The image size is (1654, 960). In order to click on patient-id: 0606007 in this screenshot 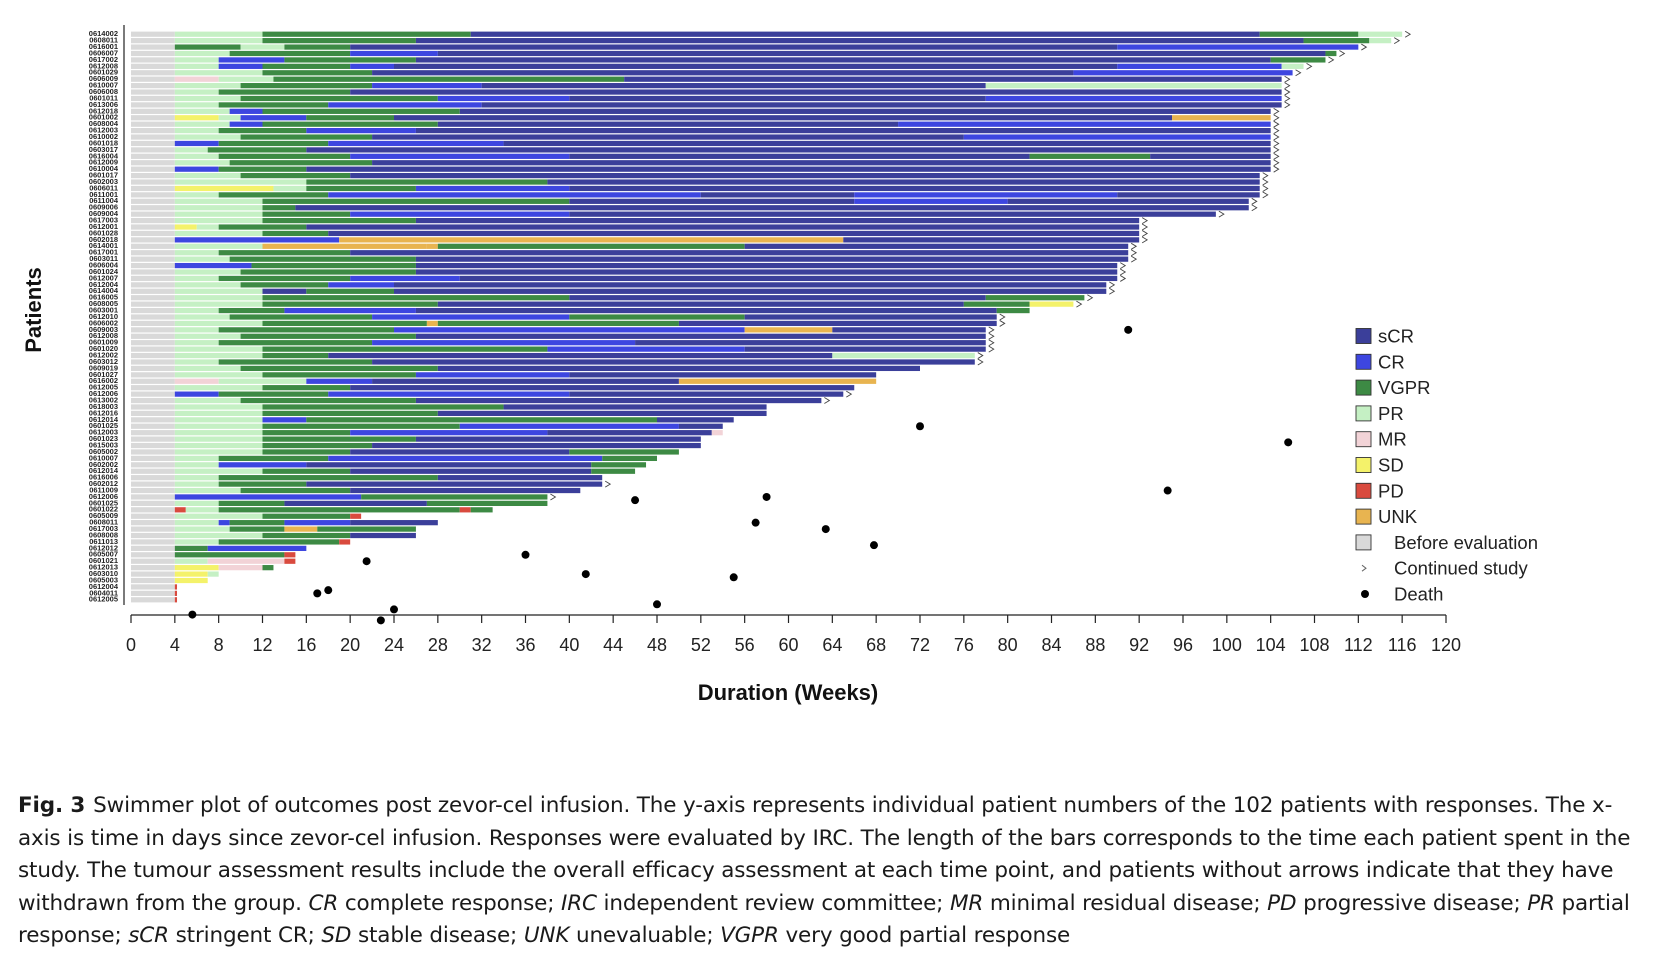, I will do `click(103, 52)`.